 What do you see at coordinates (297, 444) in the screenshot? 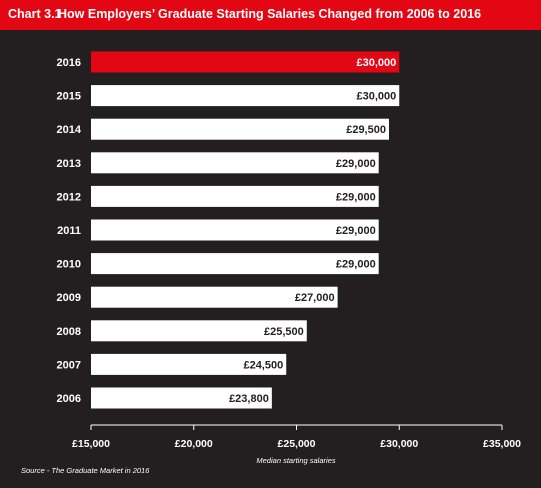
I see `x-tick-label: £25,000` at bounding box center [297, 444].